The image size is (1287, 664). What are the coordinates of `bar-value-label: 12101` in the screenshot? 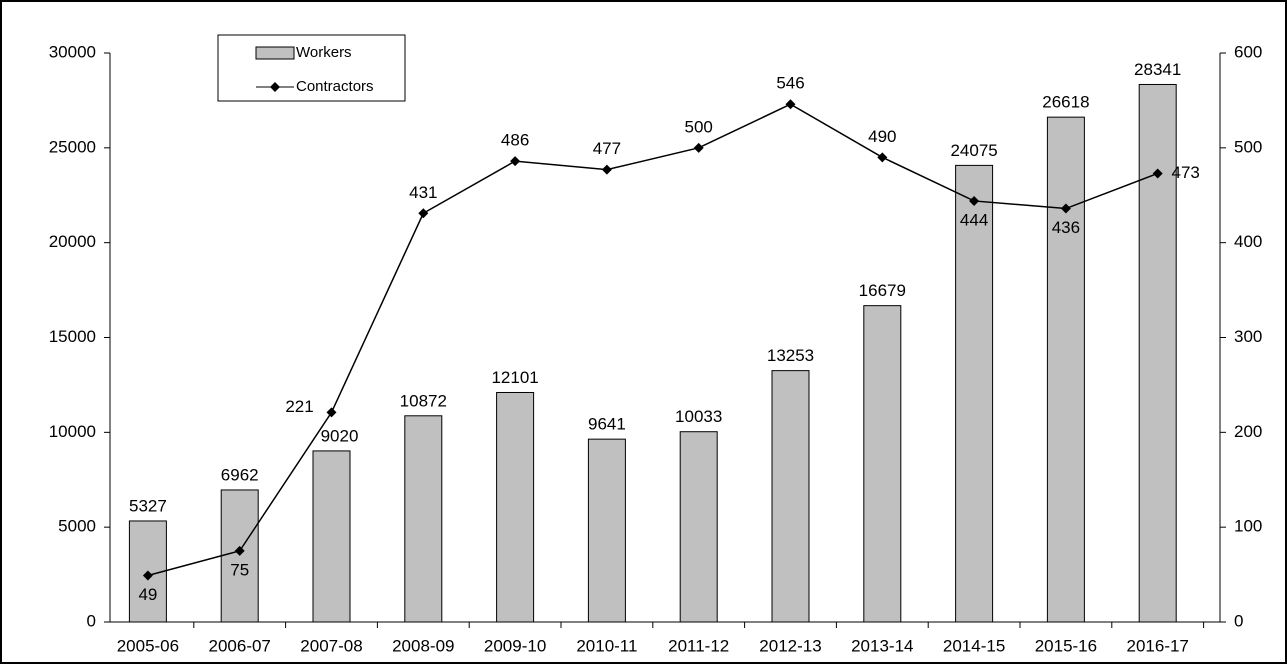 It's located at (514, 377).